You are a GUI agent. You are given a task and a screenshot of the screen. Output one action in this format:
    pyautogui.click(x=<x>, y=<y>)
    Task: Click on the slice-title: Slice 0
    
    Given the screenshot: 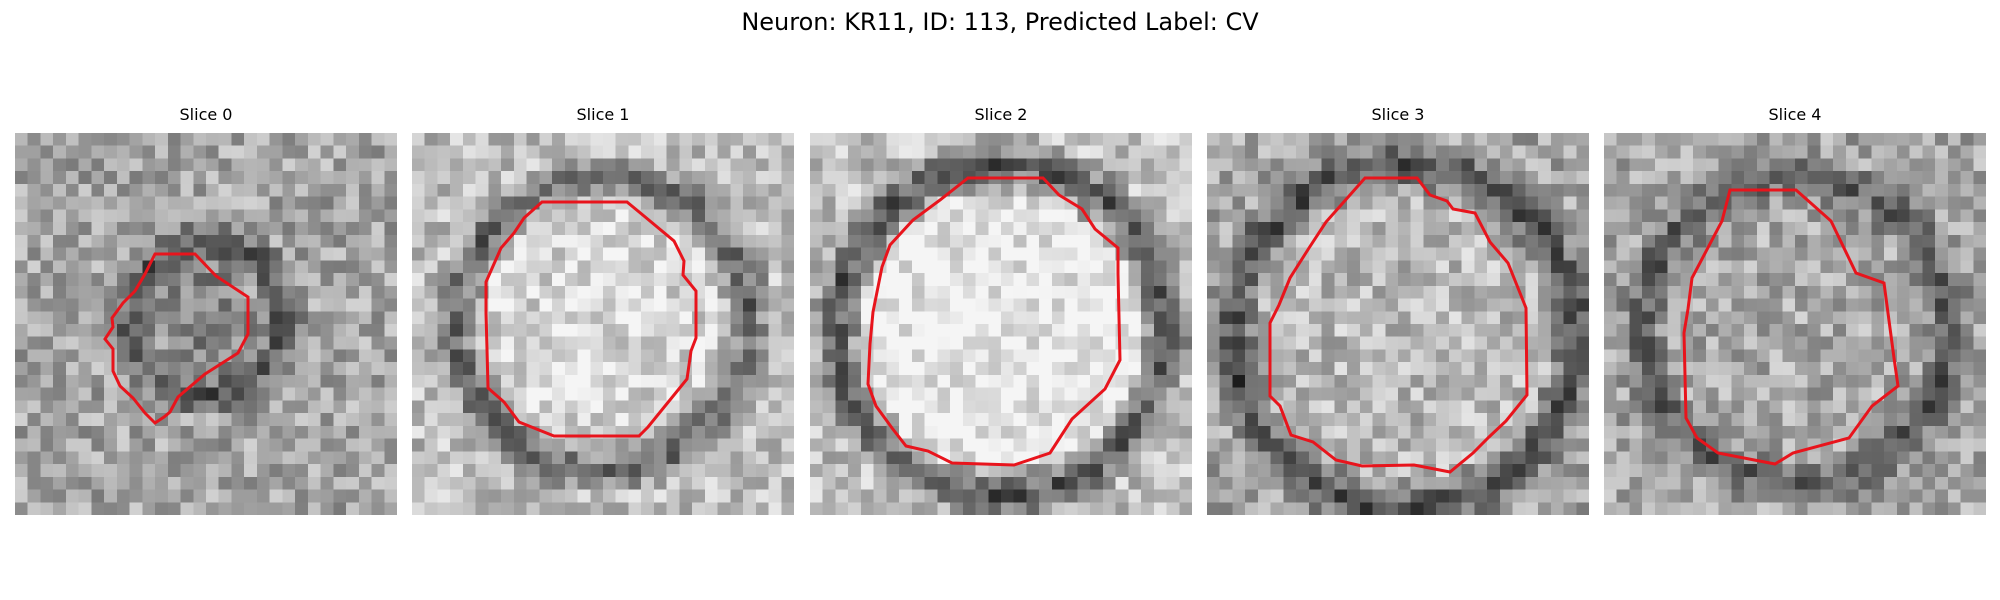 What is the action you would take?
    pyautogui.click(x=206, y=114)
    